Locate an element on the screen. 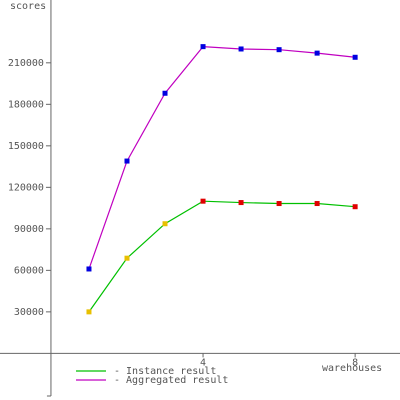 The image size is (400, 400). y-tick-label: 60000 is located at coordinates (29, 270).